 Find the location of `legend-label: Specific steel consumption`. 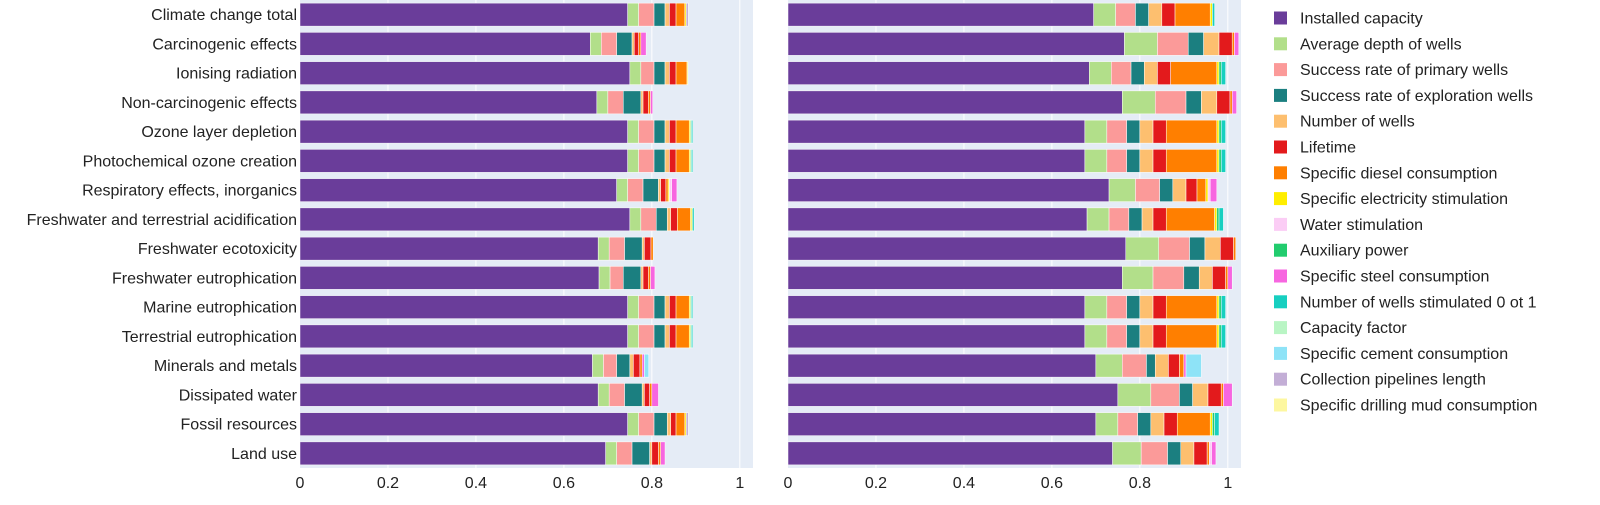

legend-label: Specific steel consumption is located at coordinates (1394, 277).